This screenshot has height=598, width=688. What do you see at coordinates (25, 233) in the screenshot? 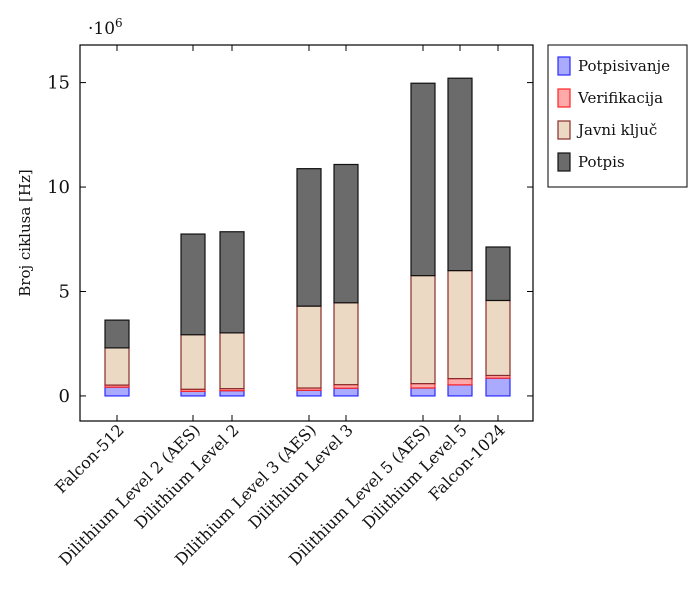
I see `y-axis-label: Broj ciklusa [Hz]` at bounding box center [25, 233].